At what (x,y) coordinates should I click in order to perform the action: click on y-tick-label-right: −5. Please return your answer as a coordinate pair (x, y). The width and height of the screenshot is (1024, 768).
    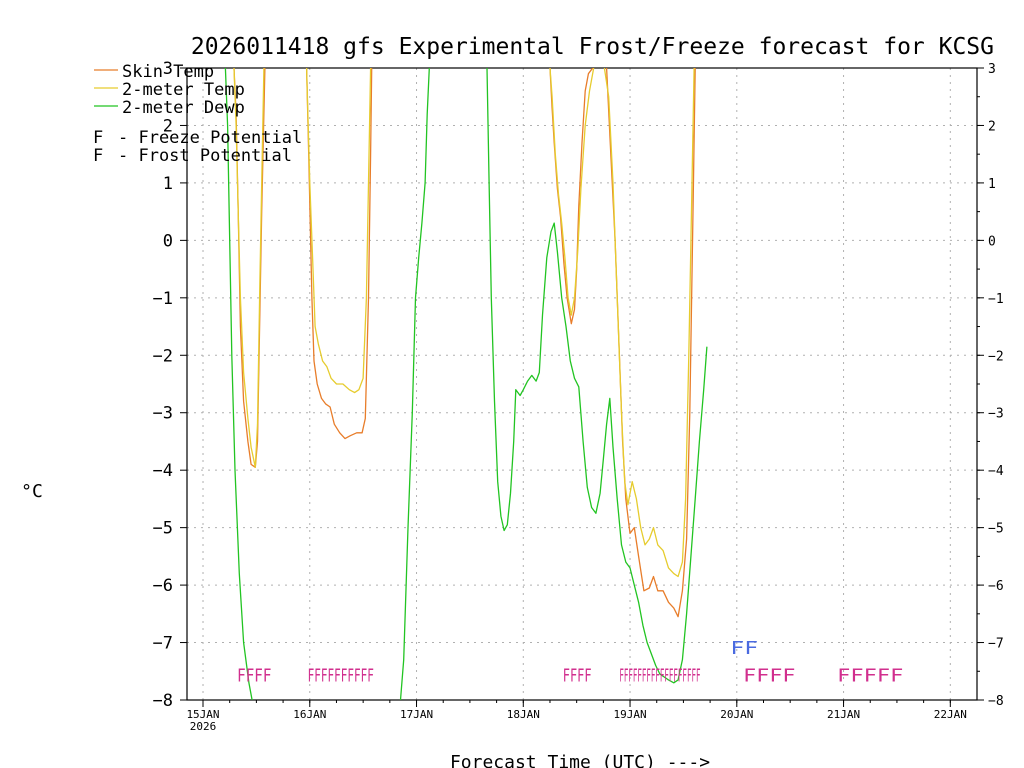
    Looking at the image, I should click on (996, 529).